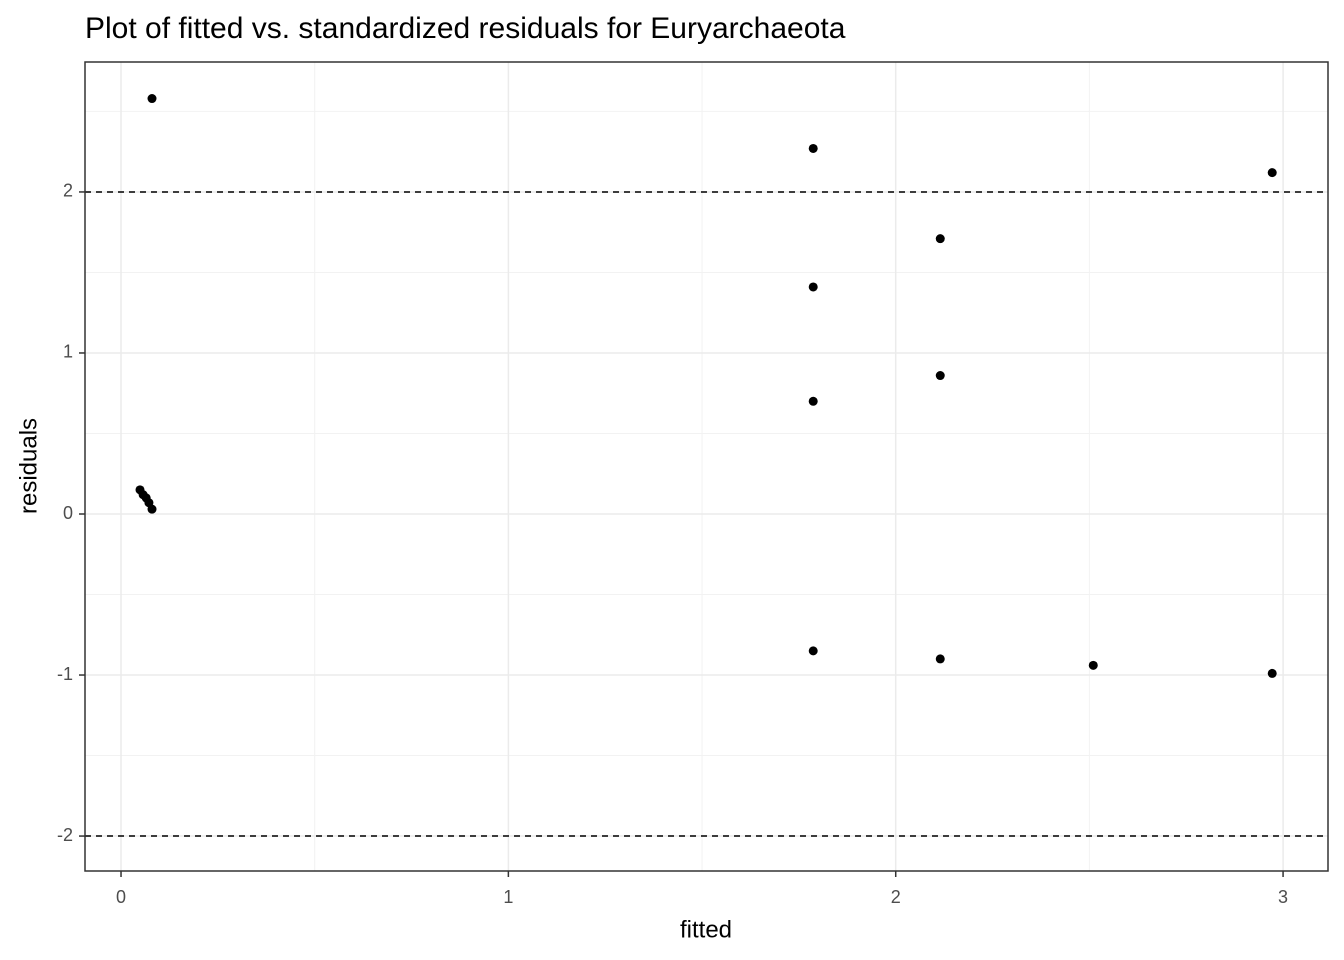 The image size is (1344, 960). What do you see at coordinates (121, 897) in the screenshot?
I see `x-tick-label: 0` at bounding box center [121, 897].